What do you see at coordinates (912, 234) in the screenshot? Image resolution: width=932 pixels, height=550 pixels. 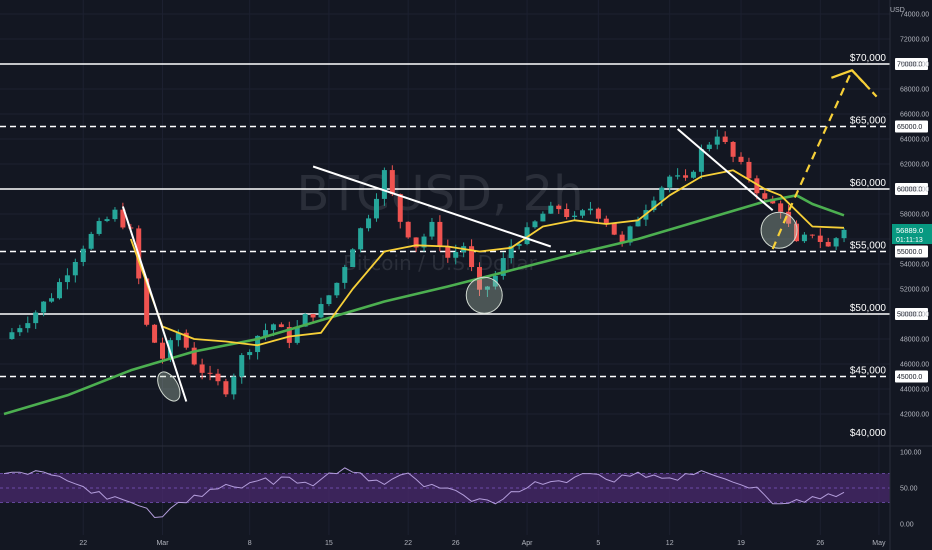 I see `last-price-tag: 56889.0 01:11:13` at bounding box center [912, 234].